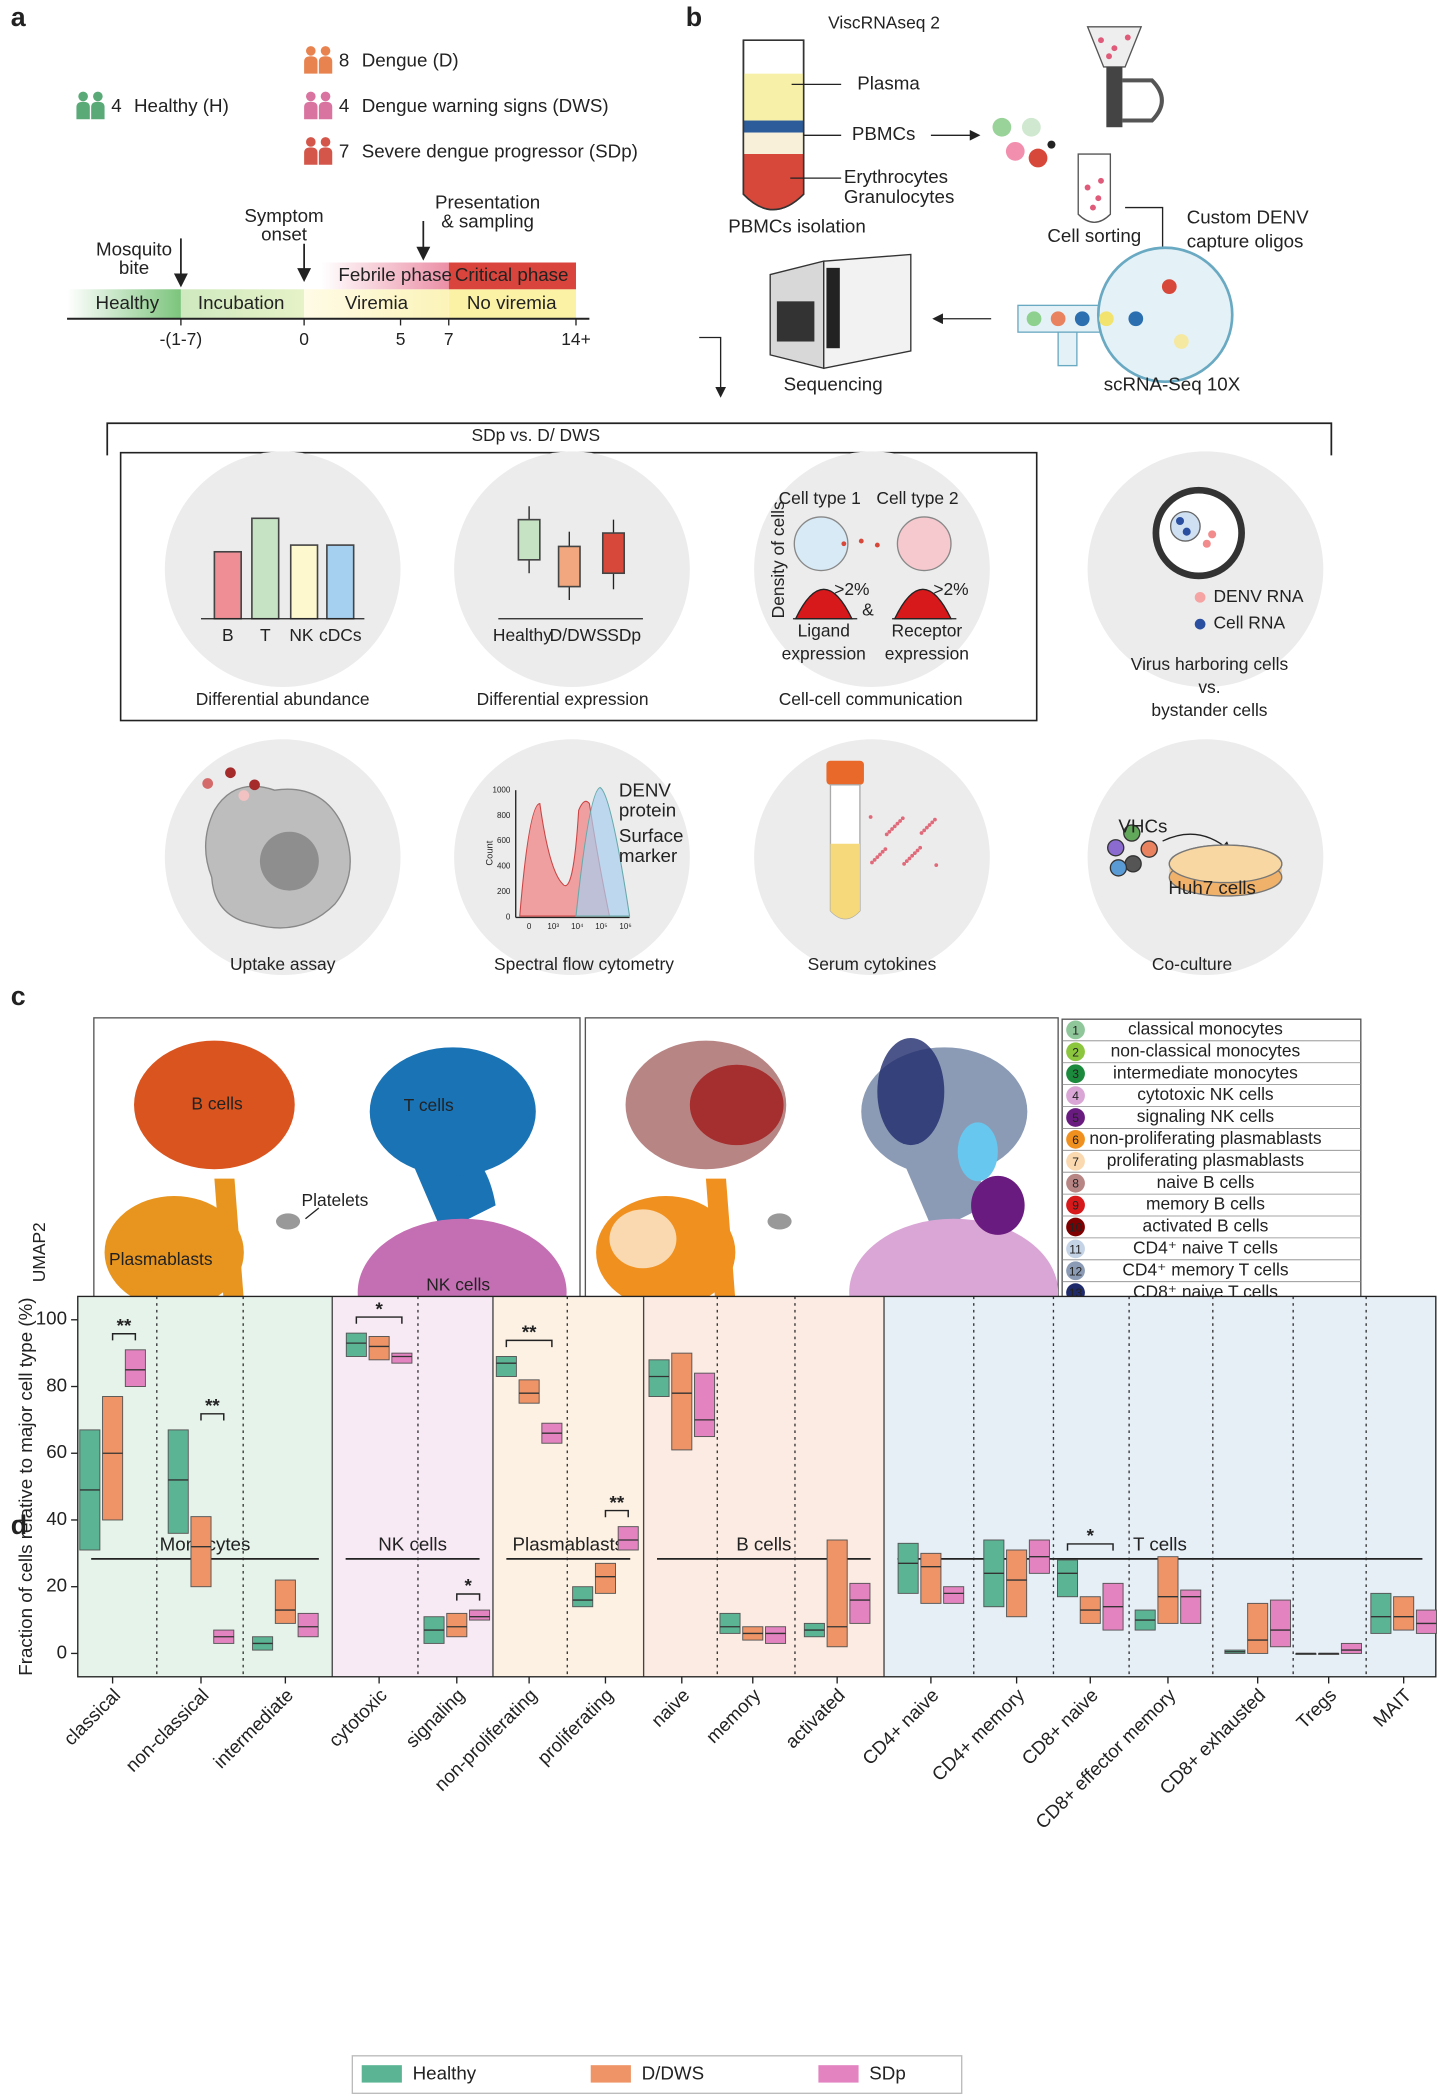  What do you see at coordinates (18, 996) in the screenshot?
I see `panel-letter: c` at bounding box center [18, 996].